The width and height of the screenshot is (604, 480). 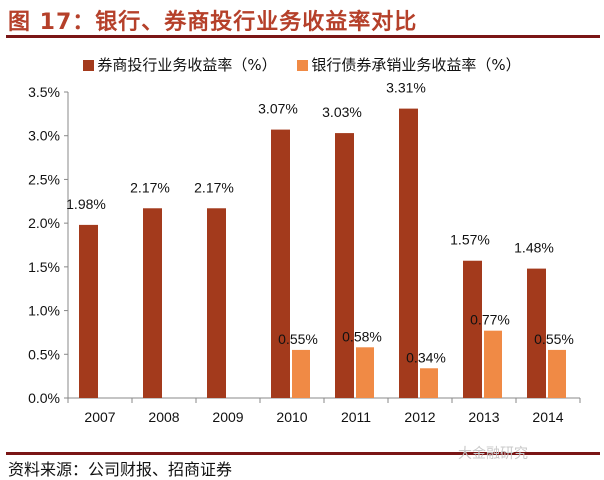 What do you see at coordinates (213, 22) in the screenshot?
I see `figure-title: 图 17：银行、券商投行业务收益率对比` at bounding box center [213, 22].